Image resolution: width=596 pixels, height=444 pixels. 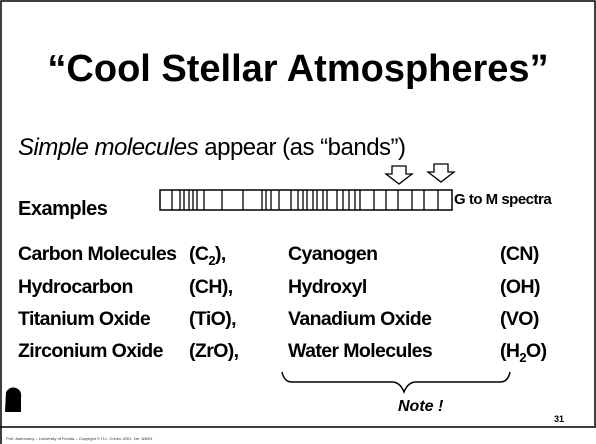 What do you see at coordinates (559, 419) in the screenshot?
I see `page-number: 31` at bounding box center [559, 419].